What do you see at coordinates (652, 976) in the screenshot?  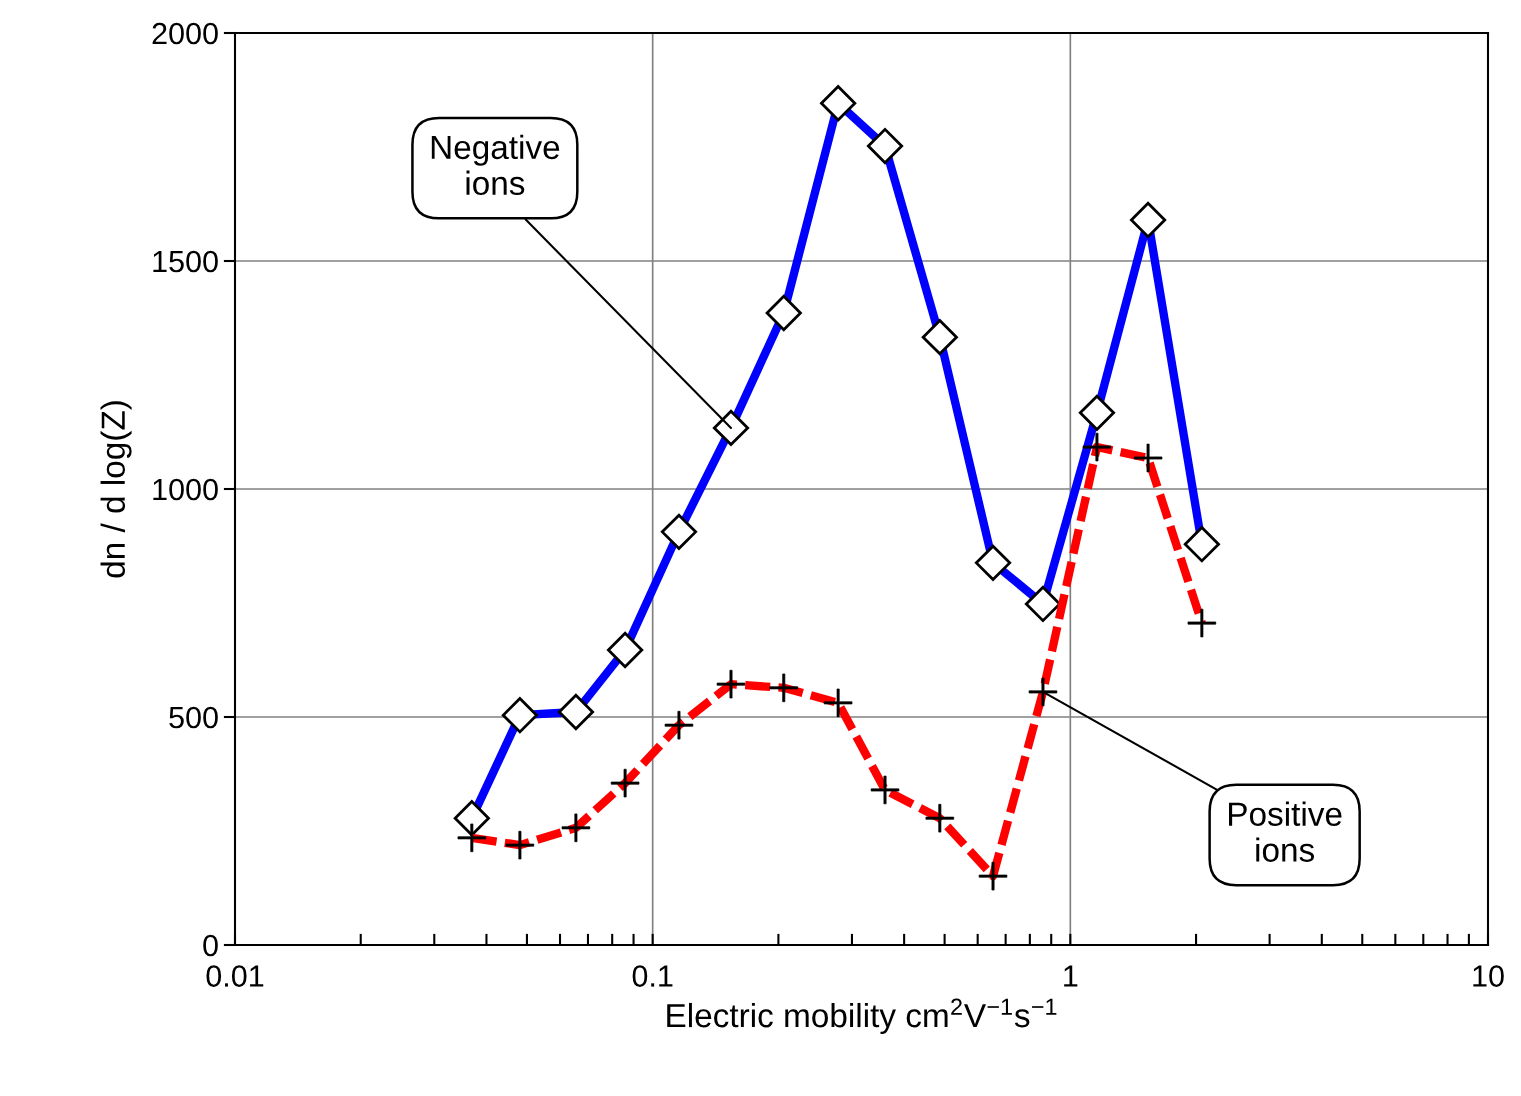 I see `x-tick-label: 0.1` at bounding box center [652, 976].